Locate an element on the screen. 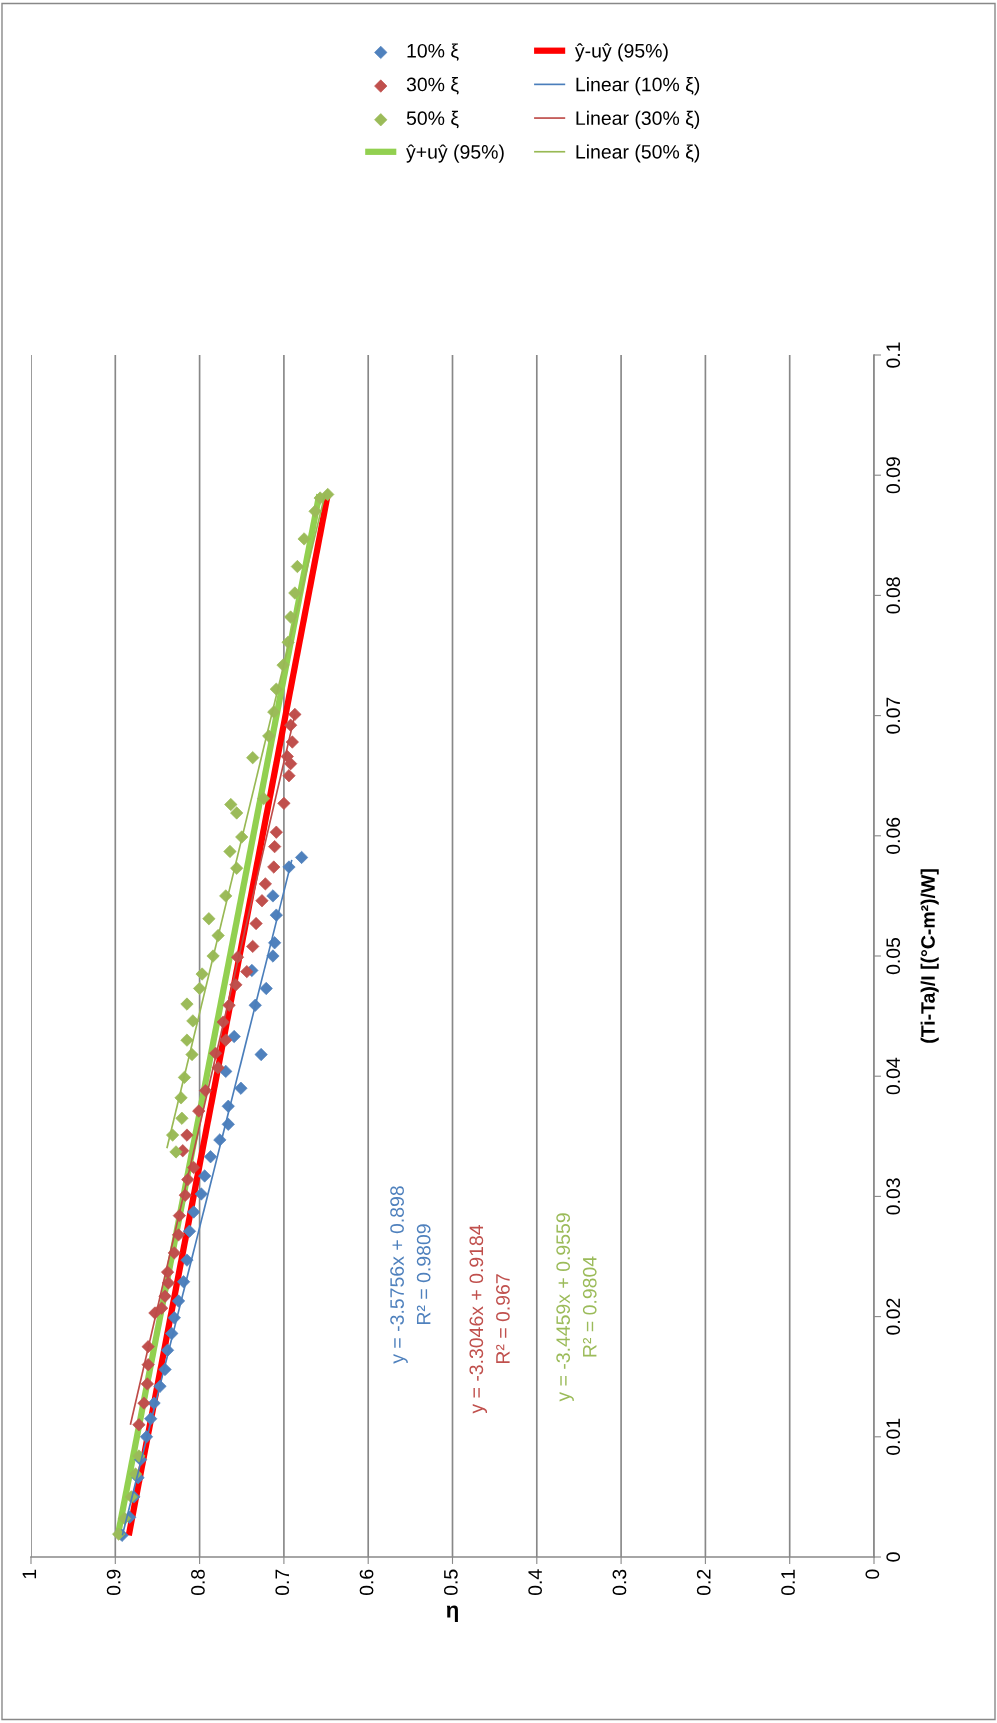 The width and height of the screenshot is (997, 1723). x-tick-label: 0.8 is located at coordinates (198, 1582).